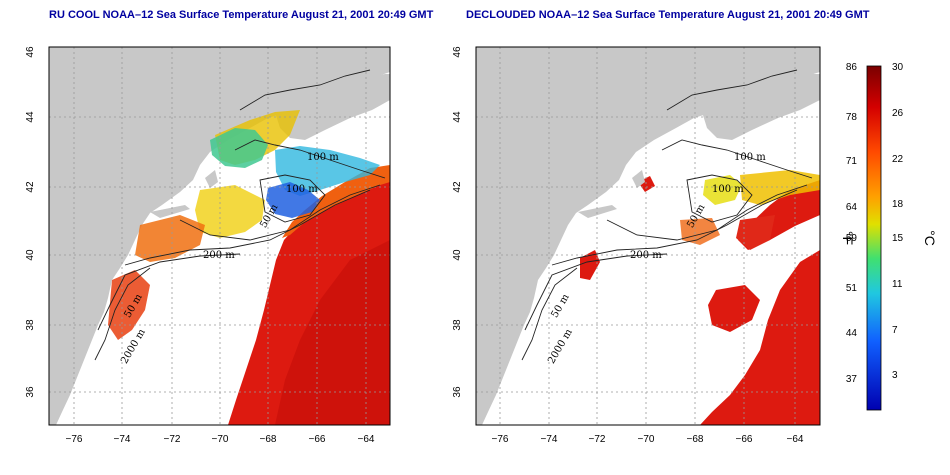 The image size is (950, 475). What do you see at coordinates (211, 179) in the screenshot?
I see `left-cape-cod` at bounding box center [211, 179].